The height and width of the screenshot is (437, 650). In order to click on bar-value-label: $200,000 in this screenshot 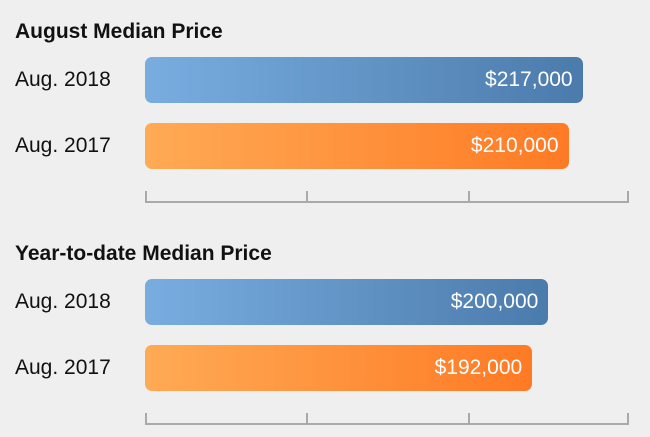, I will do `click(494, 301)`.